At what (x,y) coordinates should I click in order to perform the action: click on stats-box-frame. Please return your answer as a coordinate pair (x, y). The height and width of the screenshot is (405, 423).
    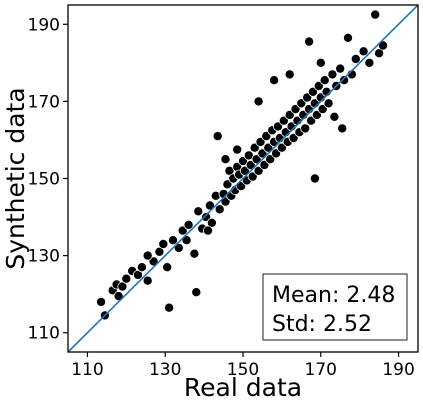
    Looking at the image, I should click on (335, 307).